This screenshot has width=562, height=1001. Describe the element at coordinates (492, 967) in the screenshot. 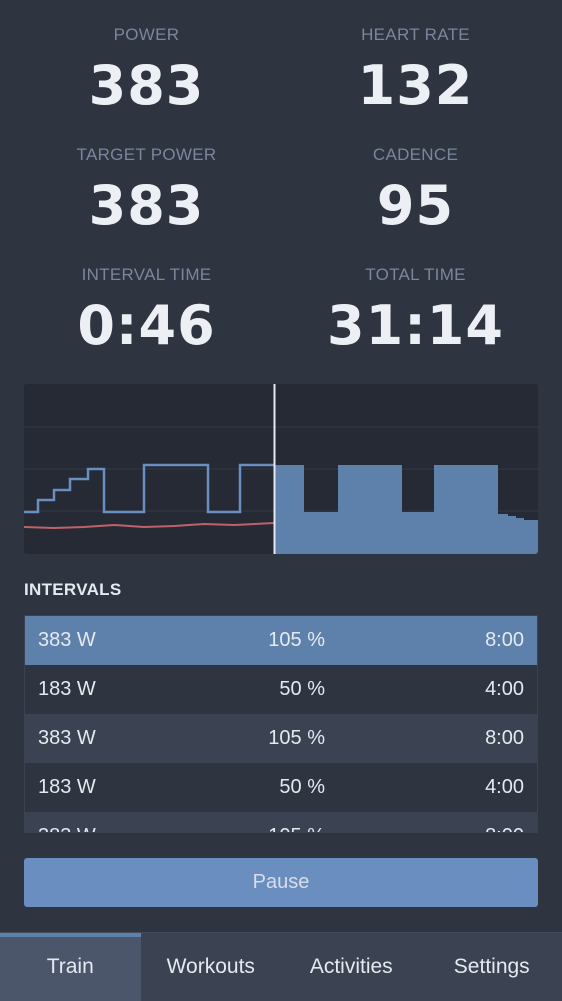

I see `tab-settings: Settings` at that location.